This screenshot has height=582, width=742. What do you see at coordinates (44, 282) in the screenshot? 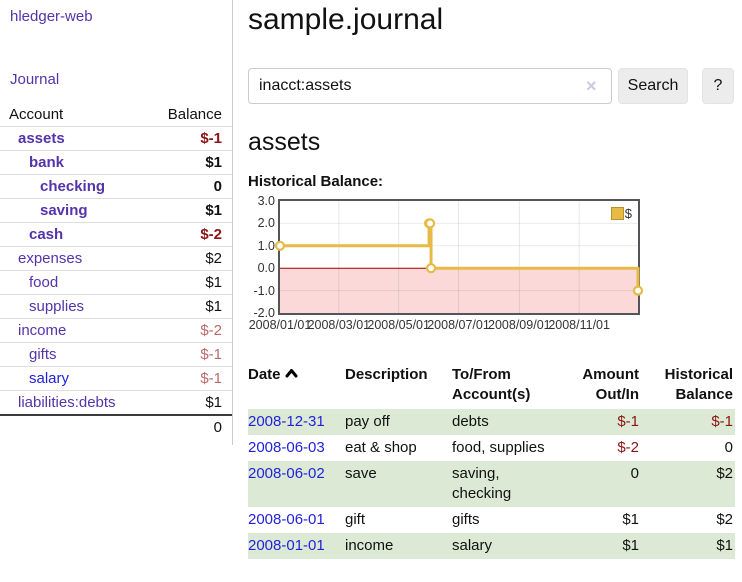
I see `account-link-food: food` at bounding box center [44, 282].